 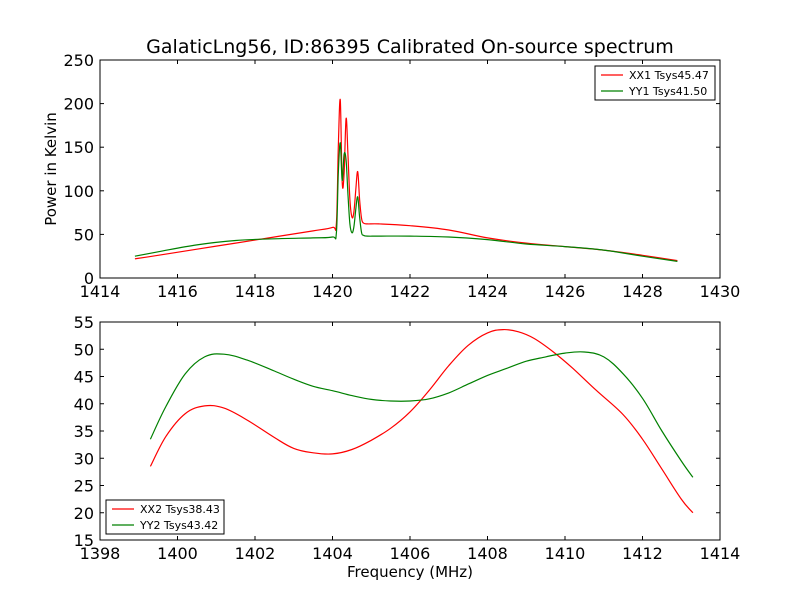 I want to click on bottom-y-tick-label: 45, so click(x=84, y=377).